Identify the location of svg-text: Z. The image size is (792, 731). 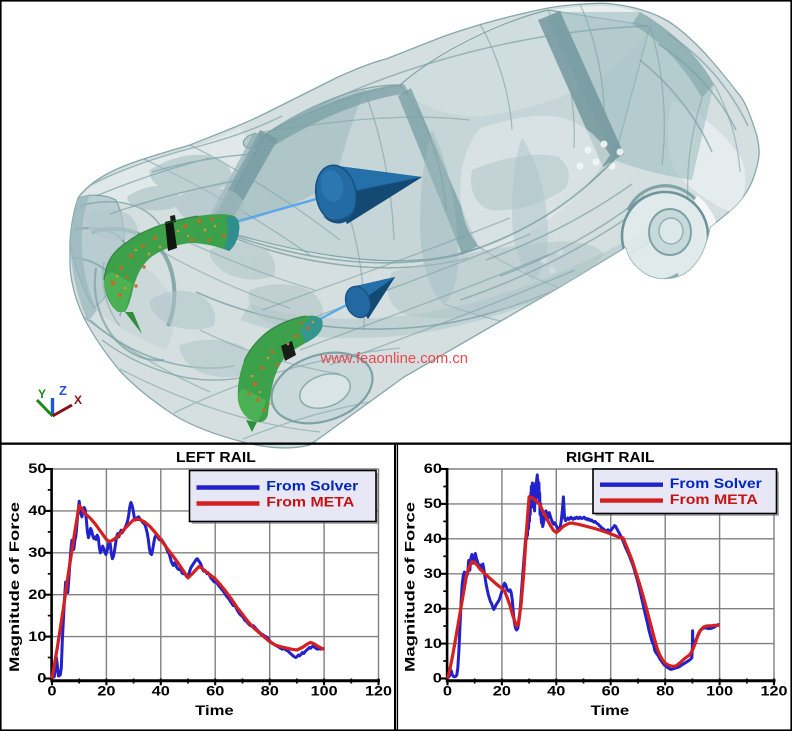
(63, 390).